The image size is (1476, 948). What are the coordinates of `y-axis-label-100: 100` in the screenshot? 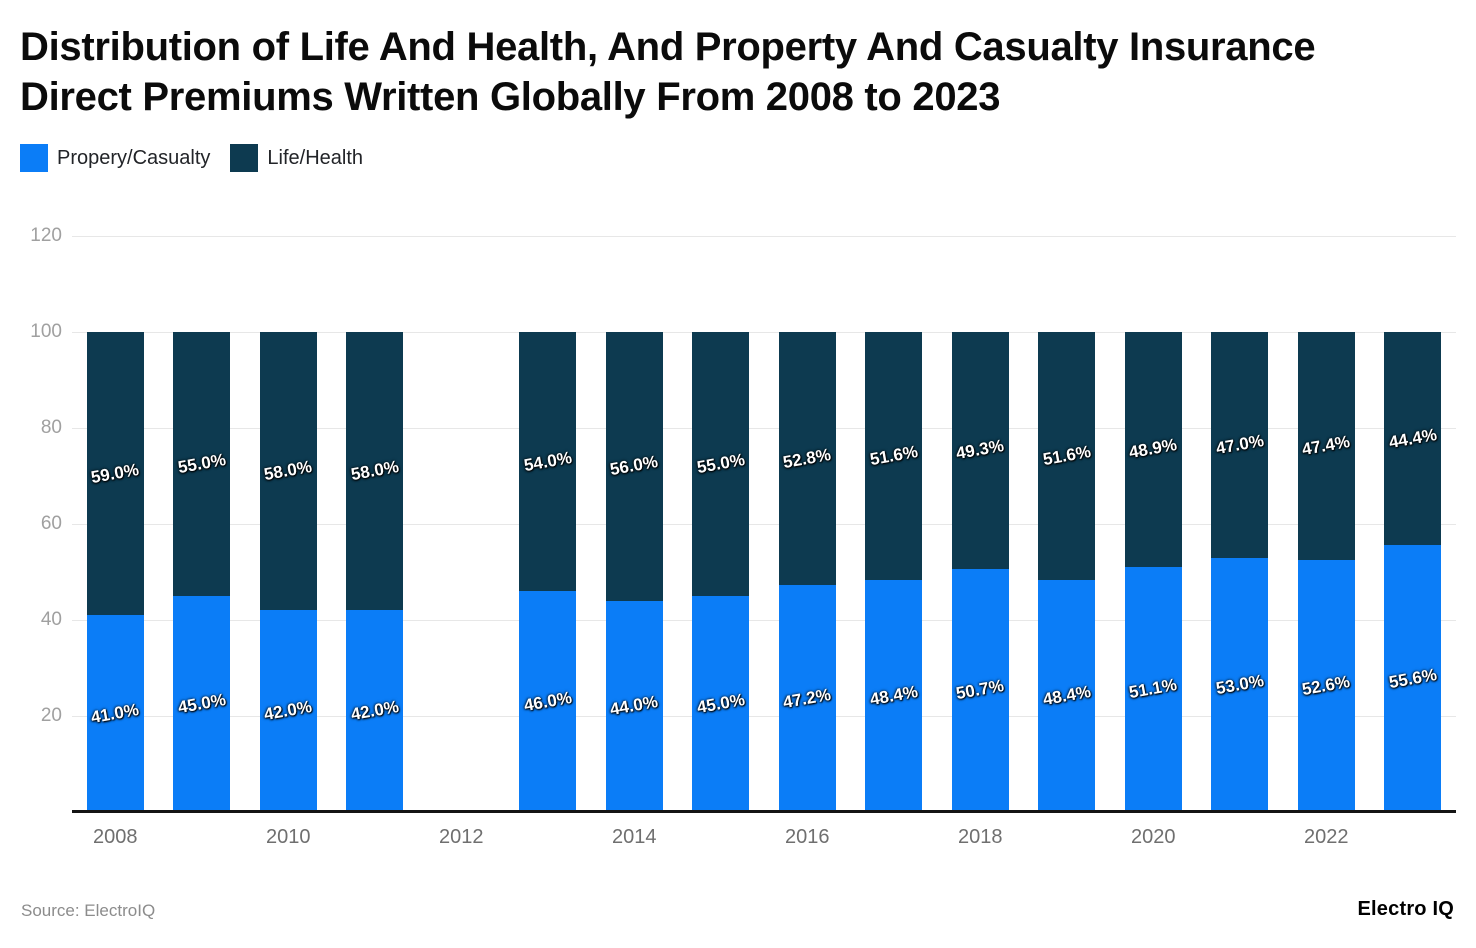 It's located at (46, 331).